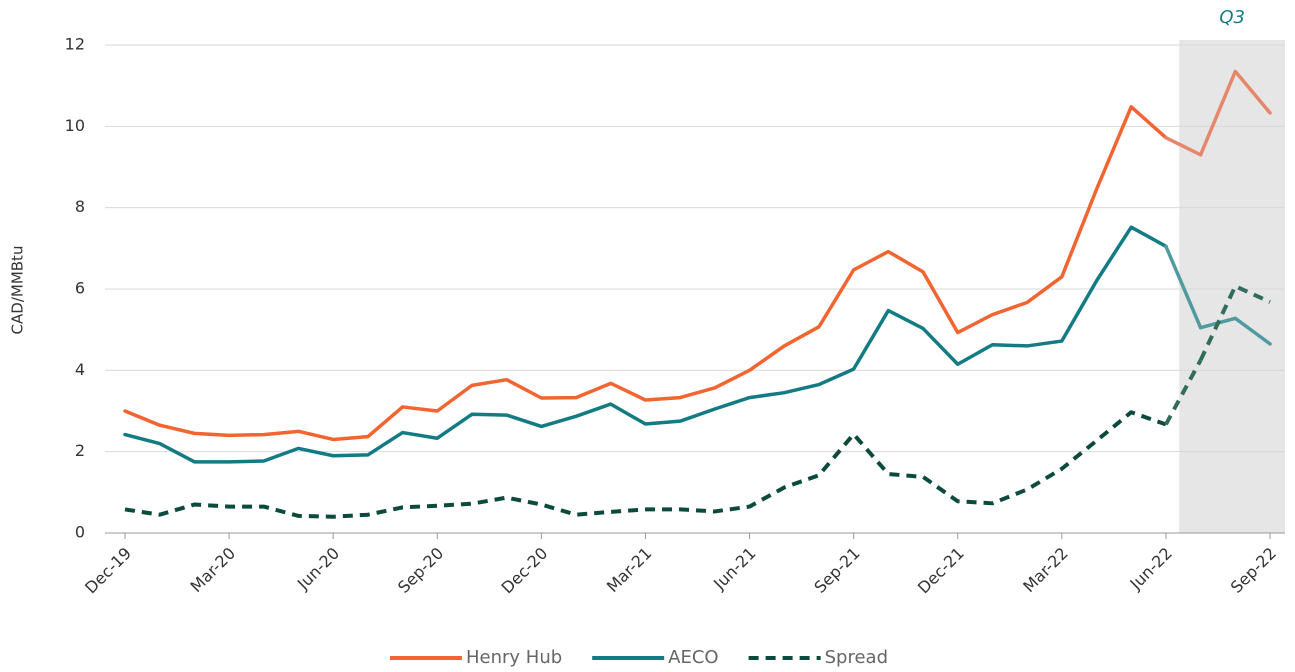 The width and height of the screenshot is (1295, 672). I want to click on legend-label: Spread, so click(856, 657).